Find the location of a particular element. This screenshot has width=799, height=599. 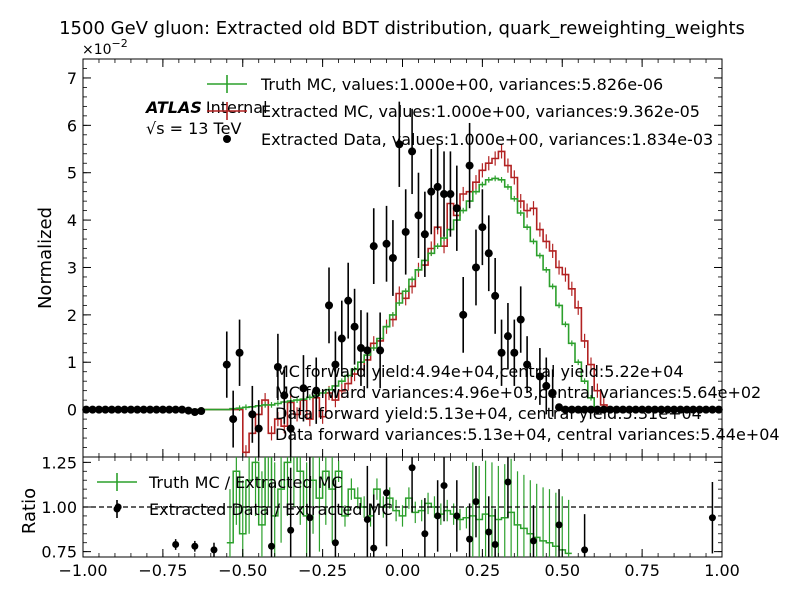

x-tick-label: 1.00 is located at coordinates (722, 570).